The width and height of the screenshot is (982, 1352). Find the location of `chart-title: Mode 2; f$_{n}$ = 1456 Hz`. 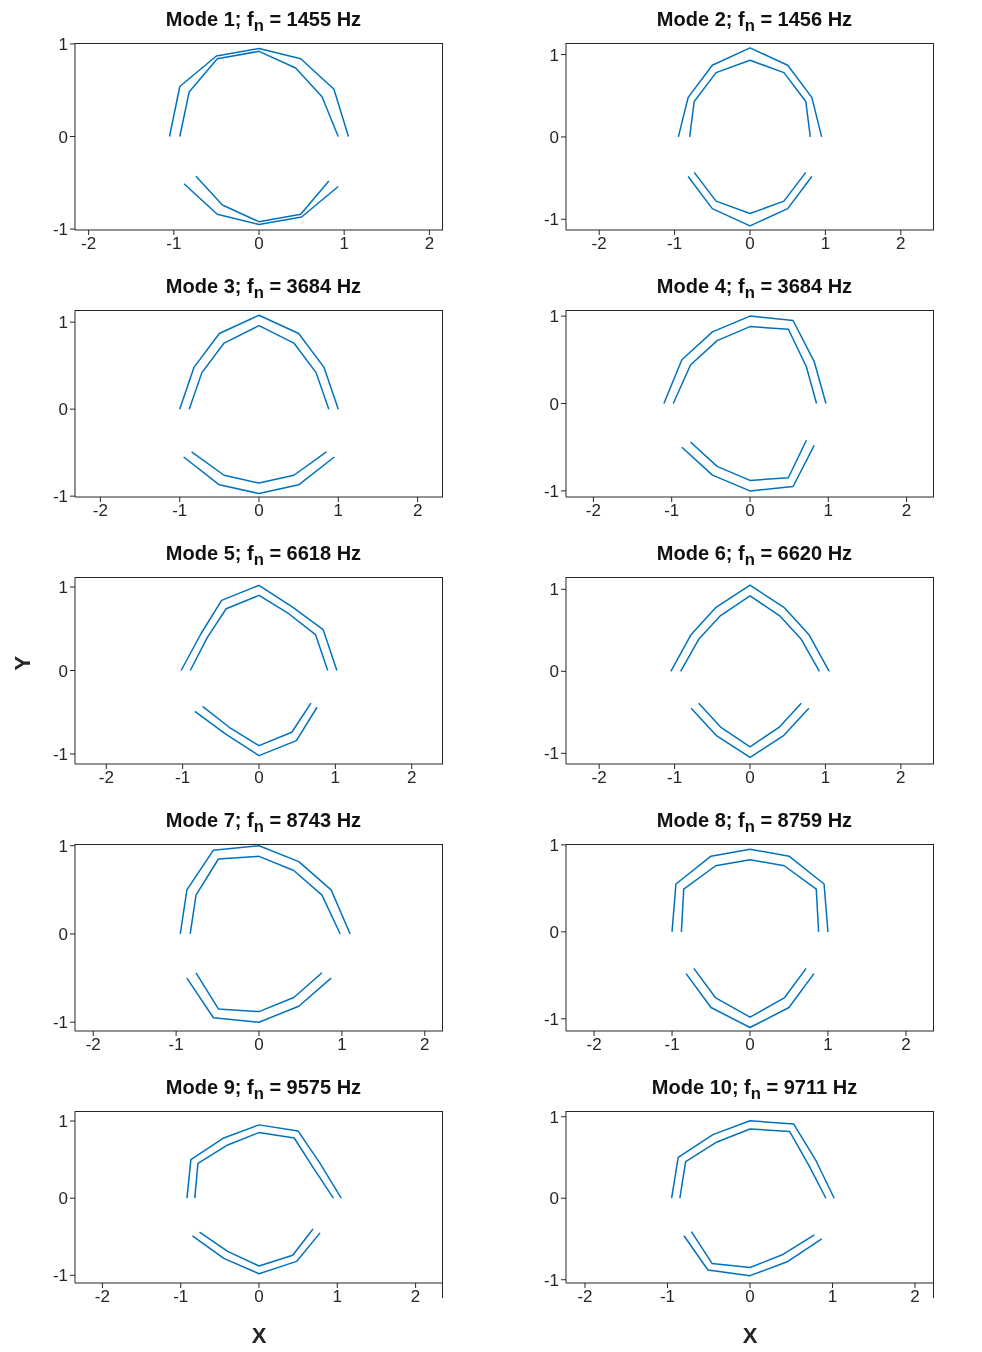

chart-title: Mode 2; f$_{n}$ = 1456 Hz is located at coordinates (754, 22).